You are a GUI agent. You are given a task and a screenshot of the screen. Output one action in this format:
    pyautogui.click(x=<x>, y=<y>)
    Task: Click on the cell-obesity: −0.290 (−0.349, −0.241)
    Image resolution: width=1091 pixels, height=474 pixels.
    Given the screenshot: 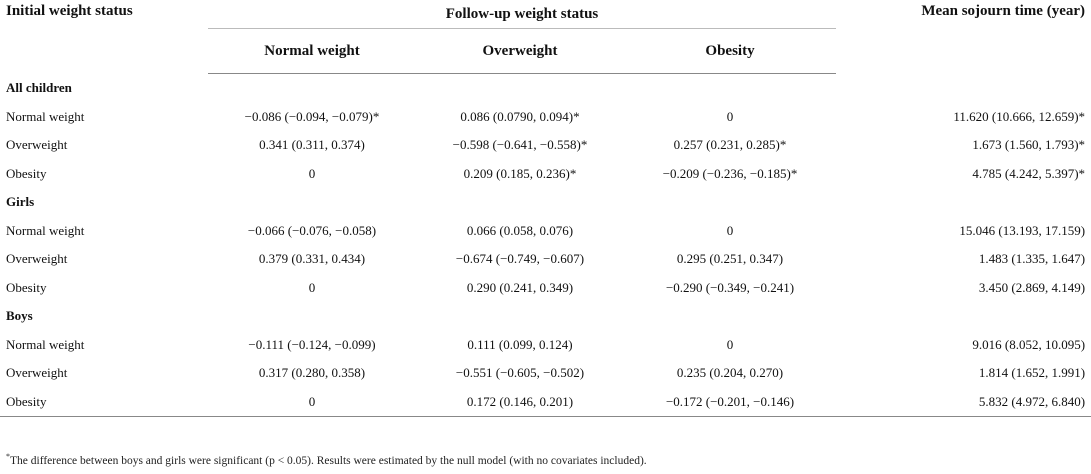 What is the action you would take?
    pyautogui.click(x=730, y=287)
    